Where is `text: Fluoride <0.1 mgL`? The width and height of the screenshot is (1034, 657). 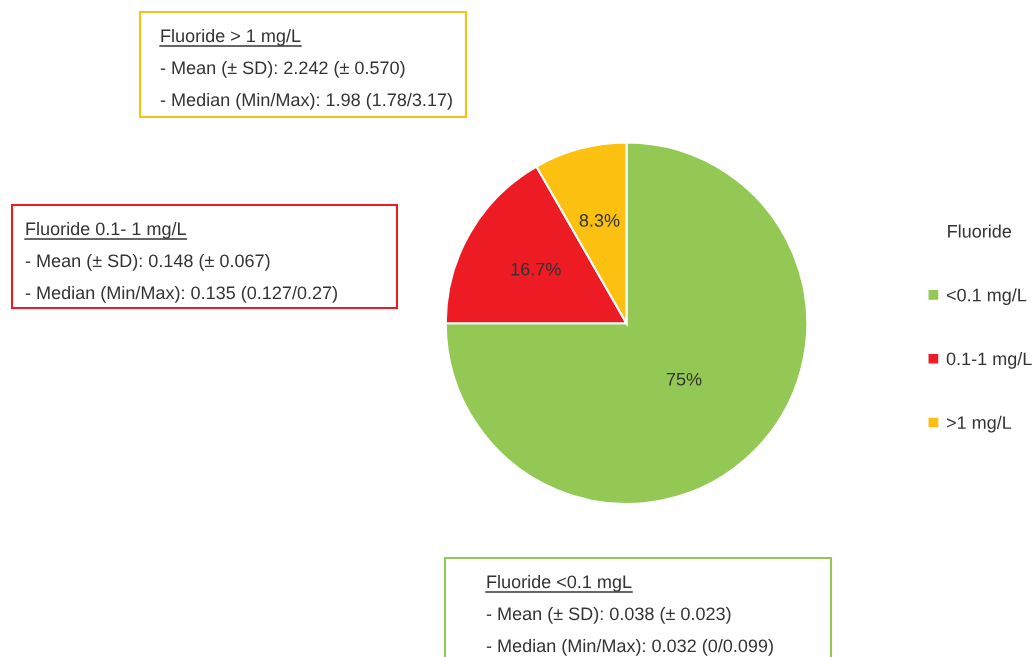
text: Fluoride <0.1 mgL is located at coordinates (559, 583).